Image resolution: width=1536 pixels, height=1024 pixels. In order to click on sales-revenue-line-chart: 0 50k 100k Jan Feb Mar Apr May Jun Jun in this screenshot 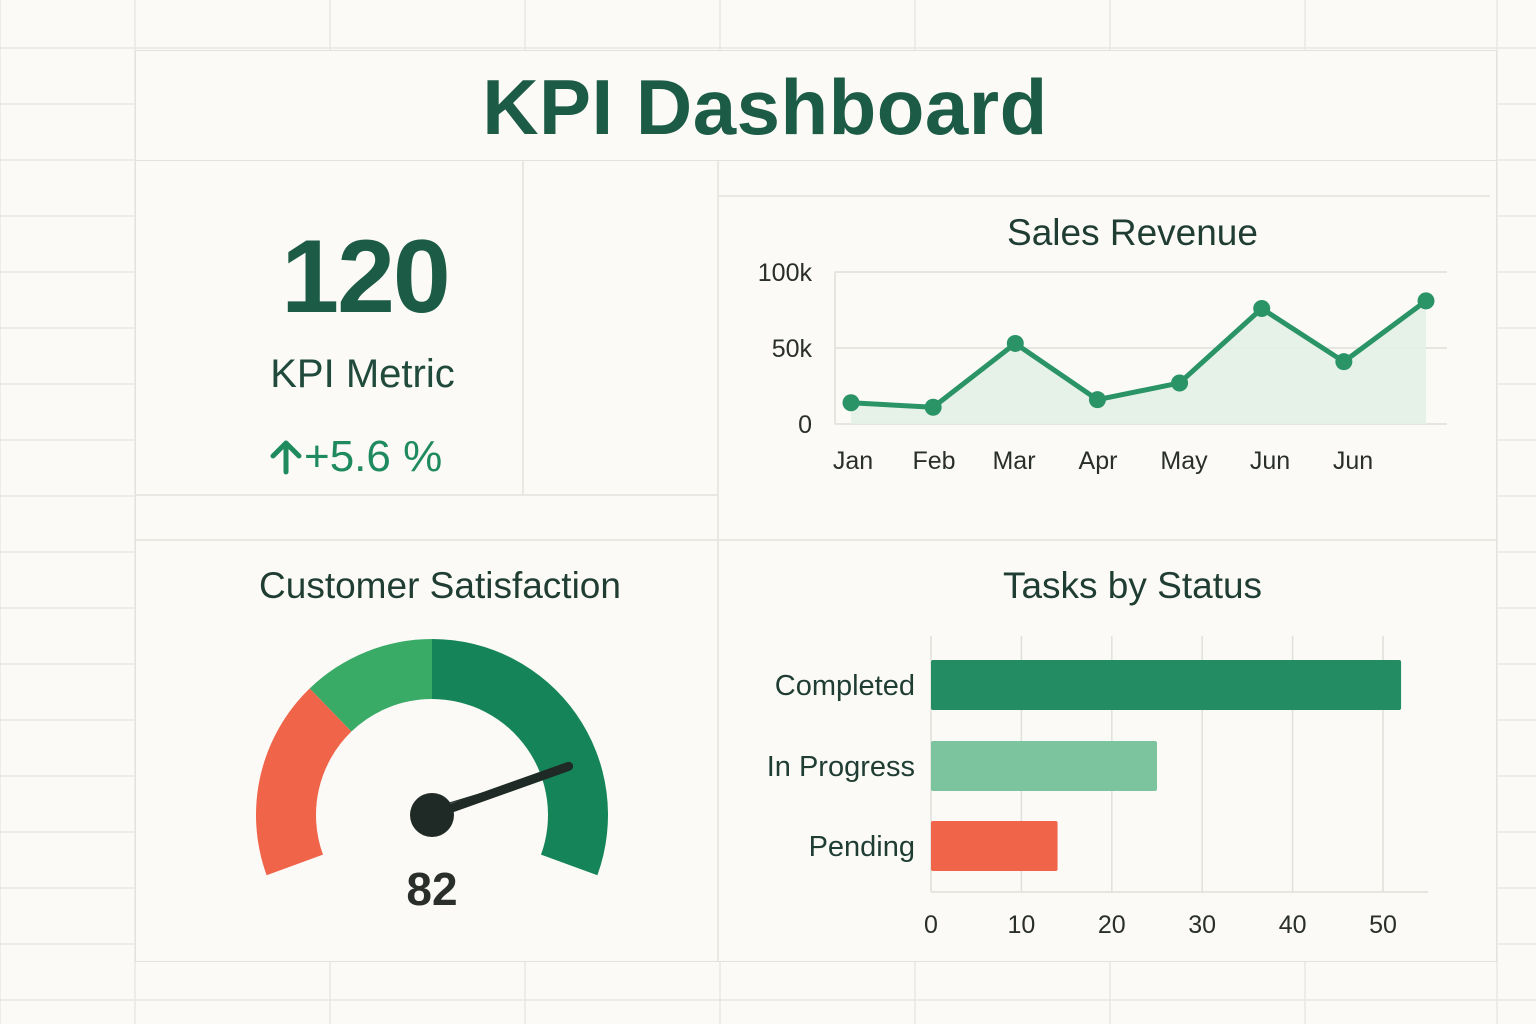, I will do `click(1102, 367)`.